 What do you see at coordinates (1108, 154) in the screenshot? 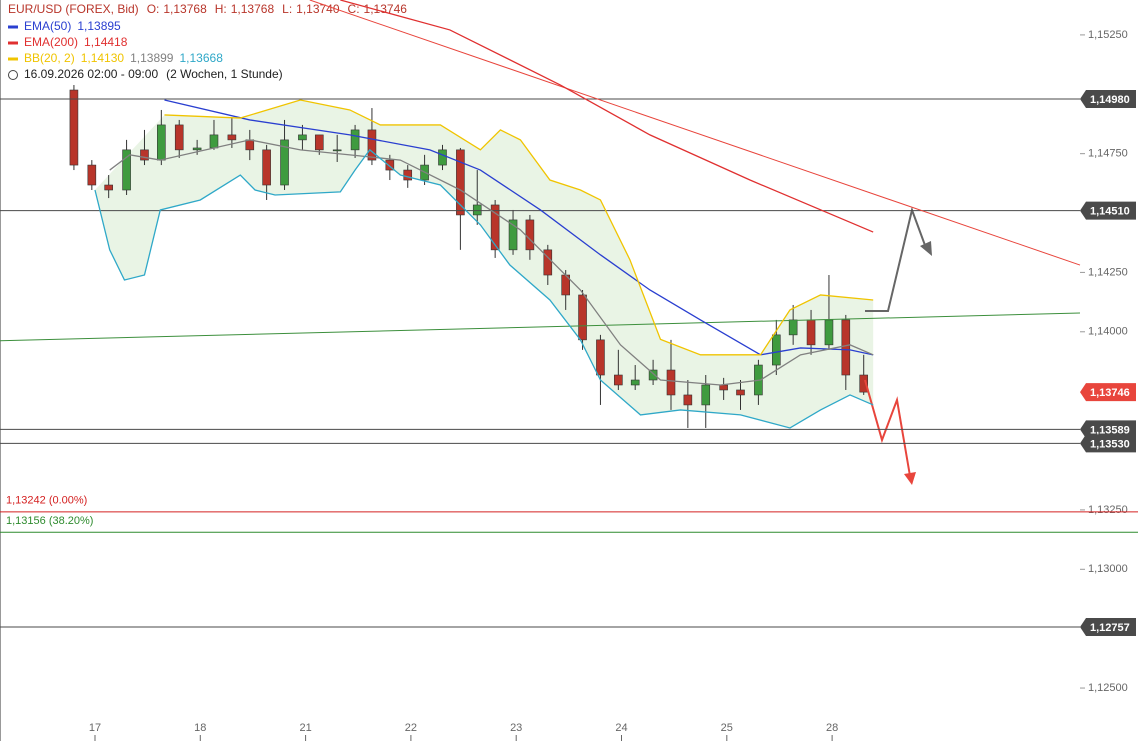
I see `y-tick-label: 1,14750` at bounding box center [1108, 154].